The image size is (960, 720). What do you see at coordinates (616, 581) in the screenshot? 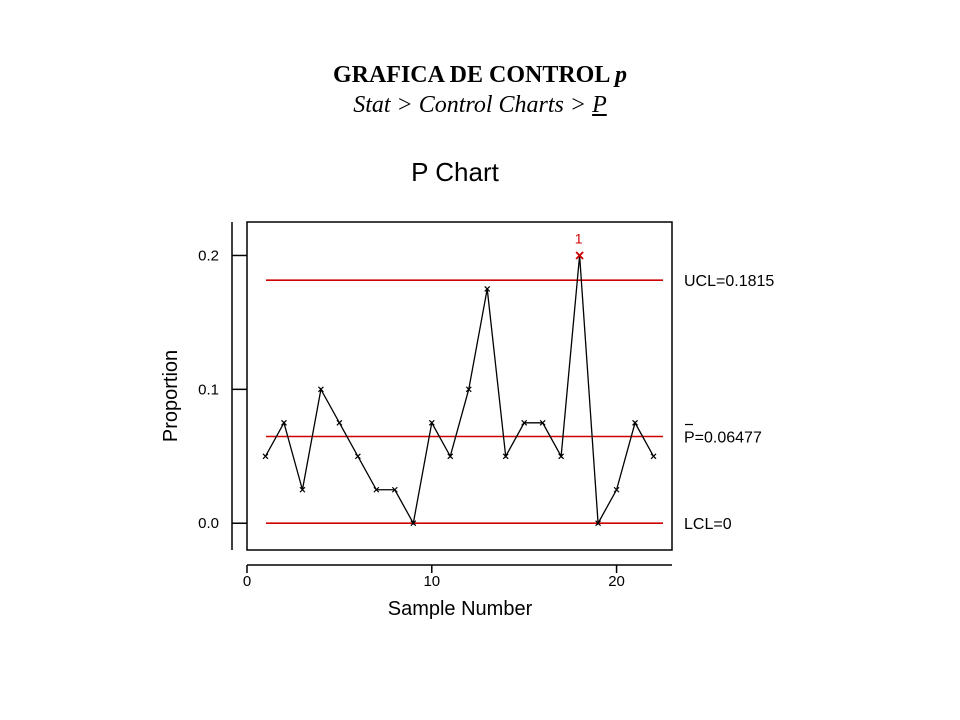
I see `x-tick-label: 20` at bounding box center [616, 581].